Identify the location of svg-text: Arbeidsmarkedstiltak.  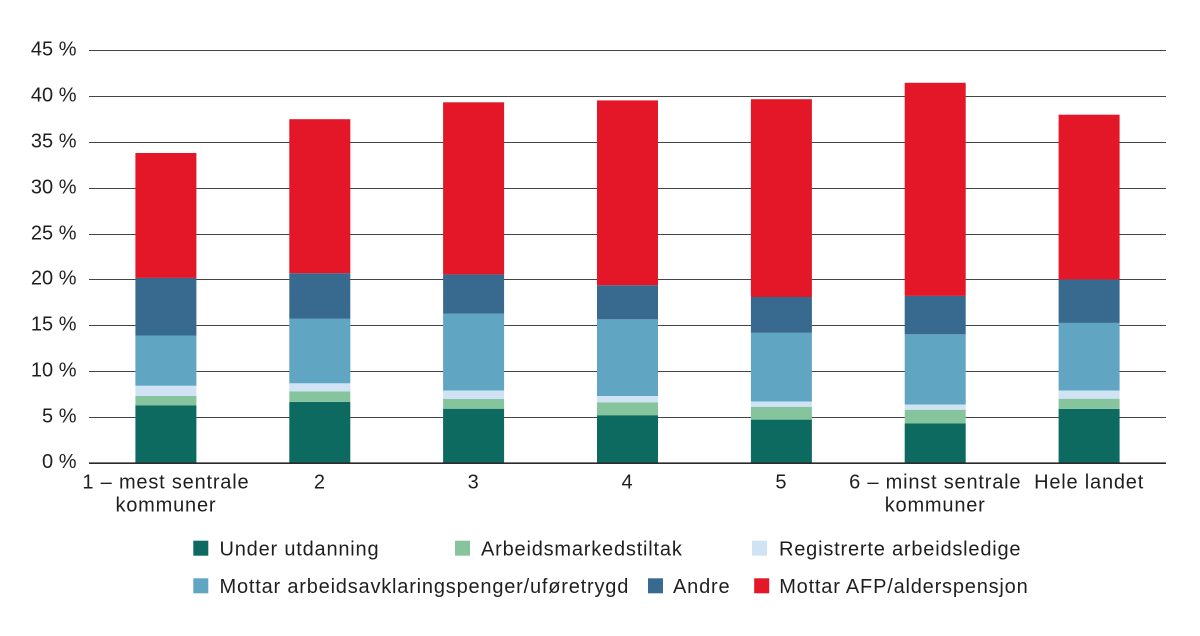
(582, 549).